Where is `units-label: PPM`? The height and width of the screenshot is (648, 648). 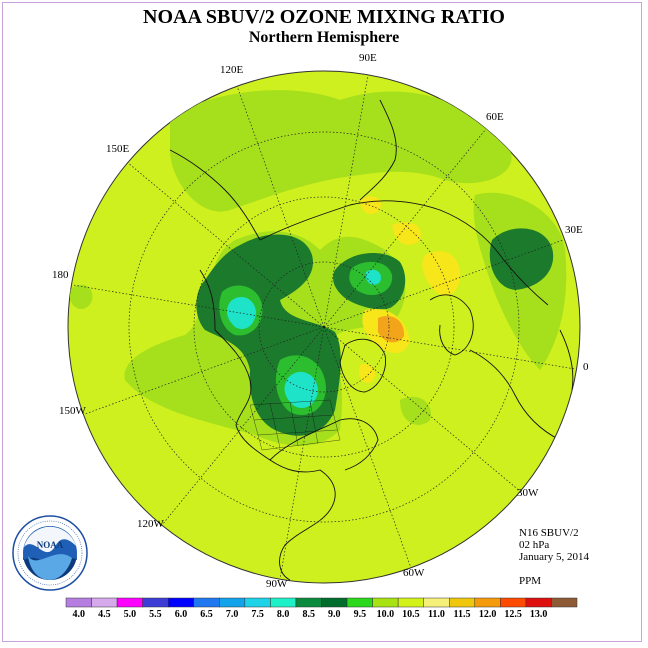 units-label: PPM is located at coordinates (530, 581).